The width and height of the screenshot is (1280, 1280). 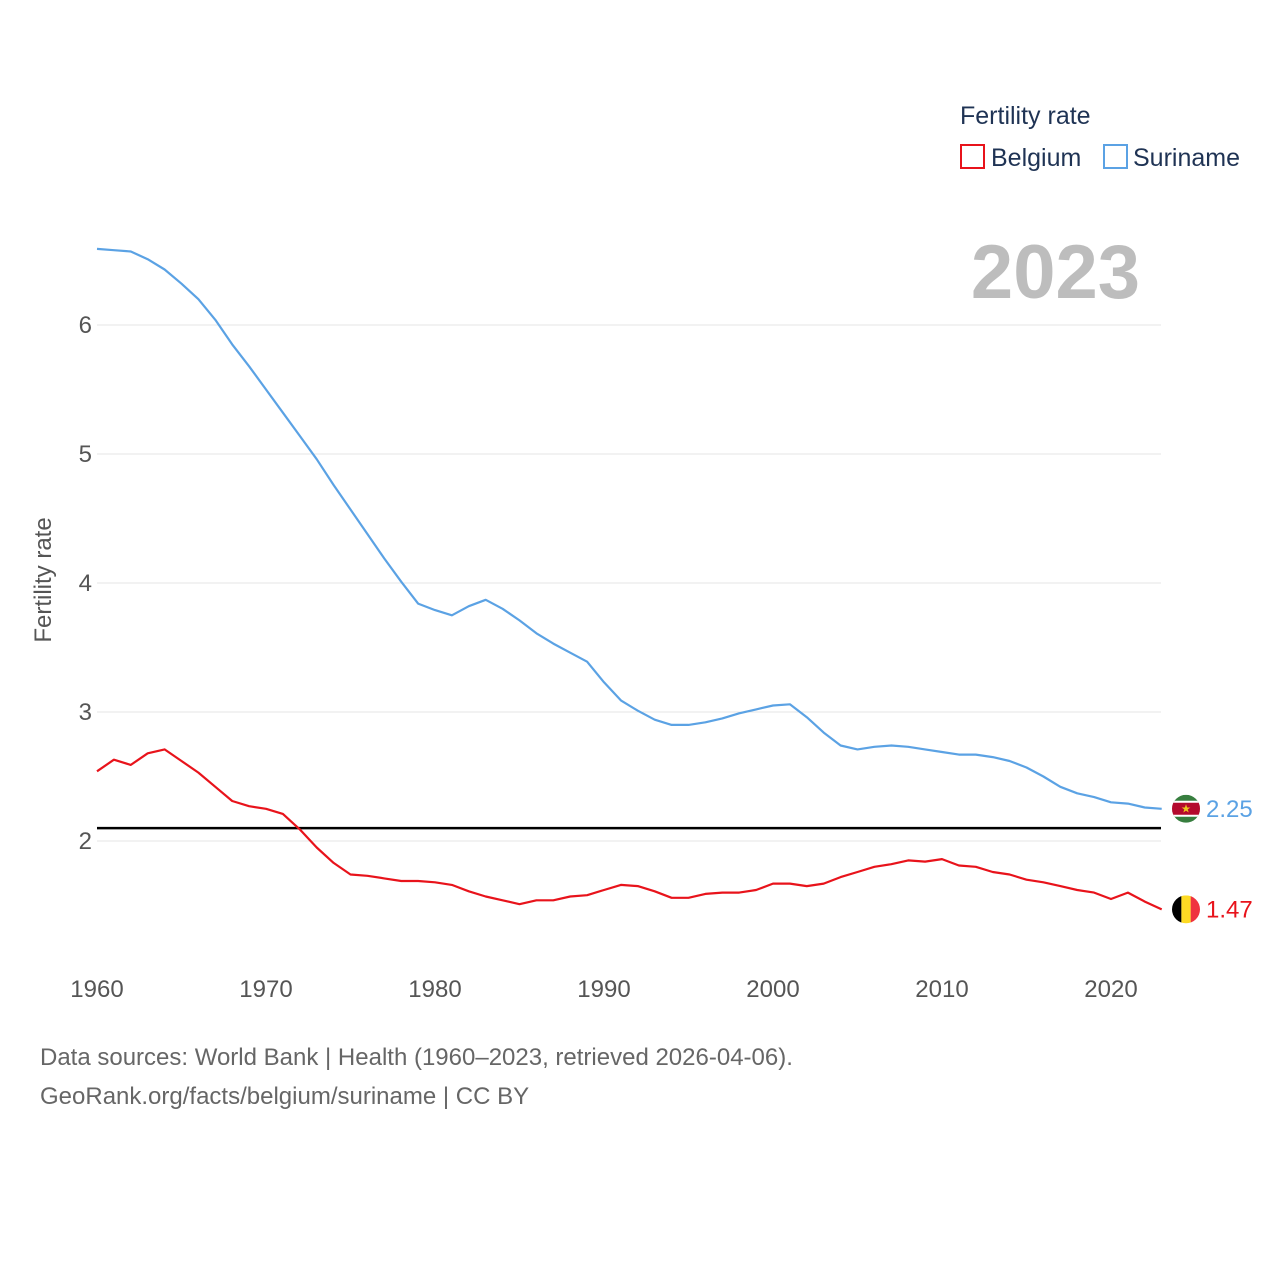 I want to click on legend-title: Fertility rate, so click(x=1025, y=116).